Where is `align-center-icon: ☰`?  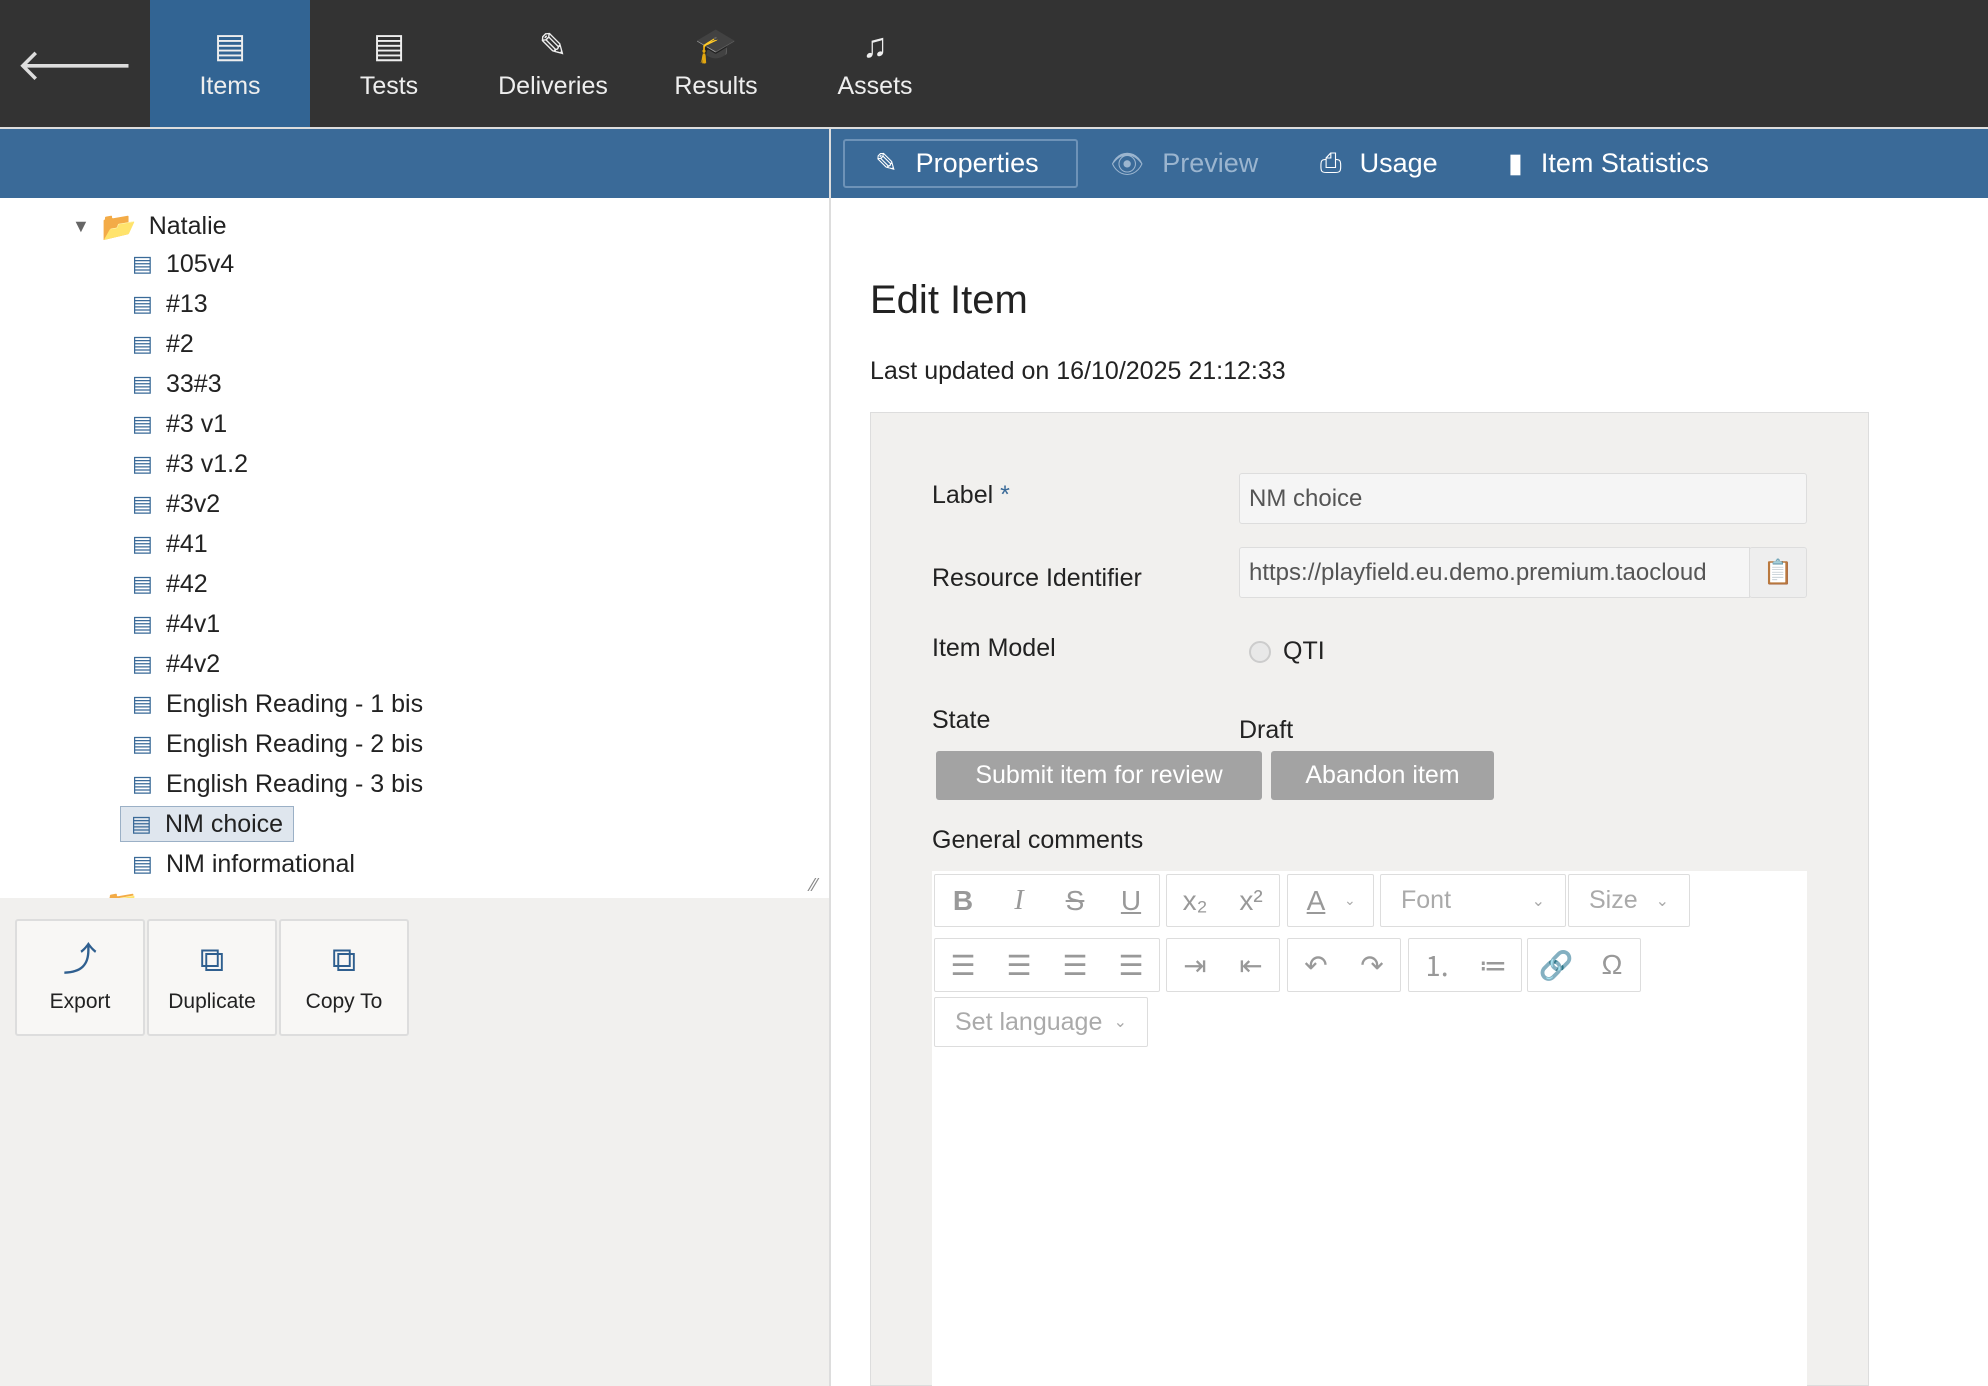
align-center-icon: ☰ is located at coordinates (1019, 965).